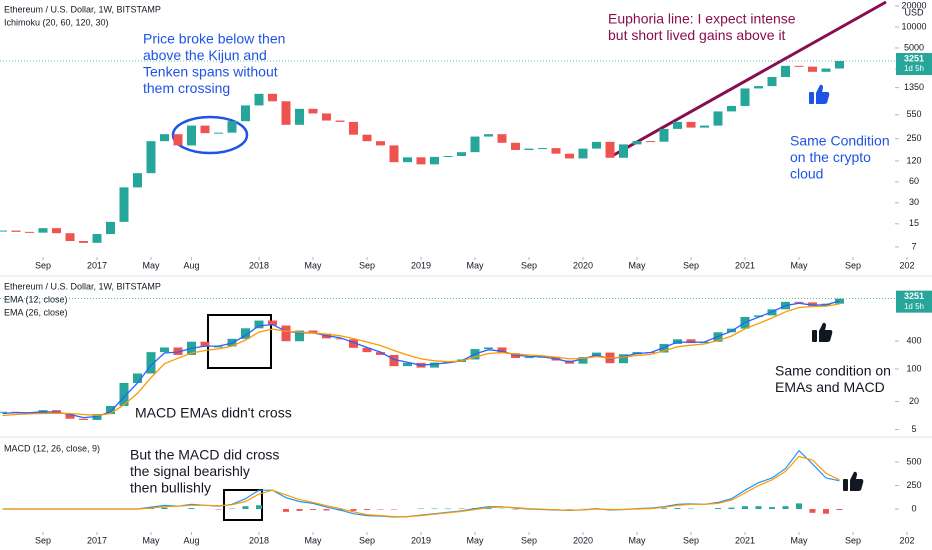  Describe the element at coordinates (833, 371) in the screenshot. I see `annotation: Same condition on` at that location.